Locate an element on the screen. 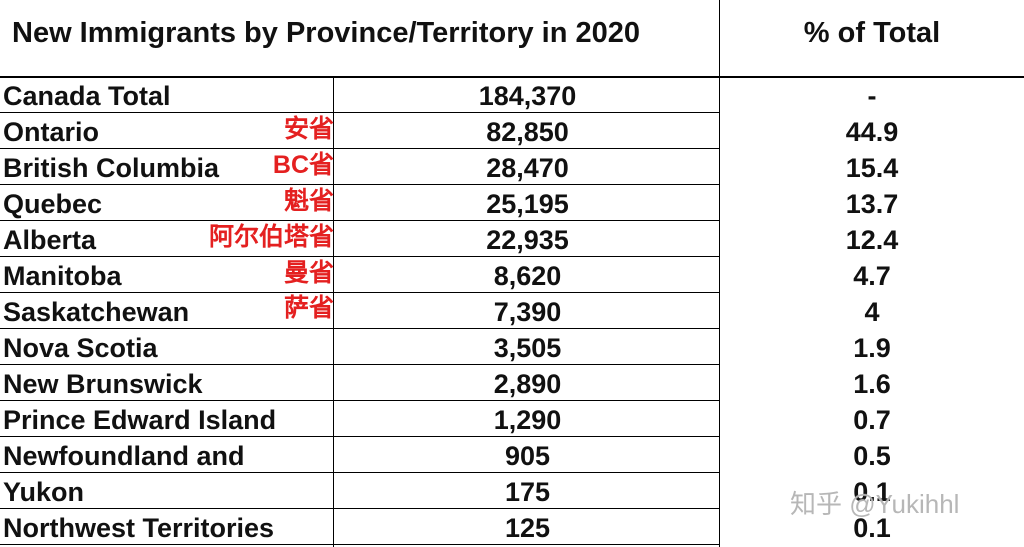 The height and width of the screenshot is (547, 1024). row-value: 25,195 is located at coordinates (527, 204).